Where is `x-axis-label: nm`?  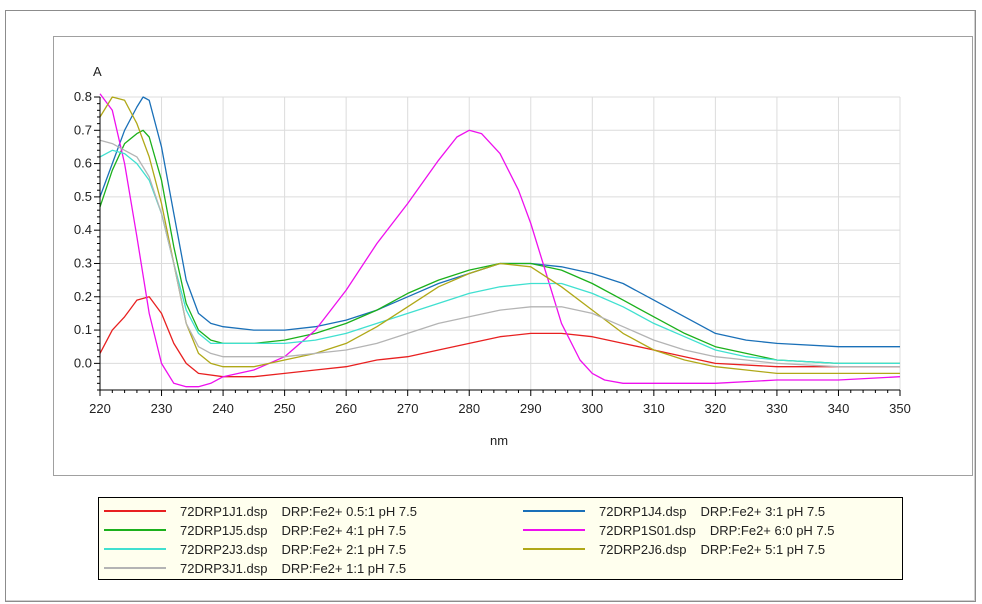 x-axis-label: nm is located at coordinates (499, 440).